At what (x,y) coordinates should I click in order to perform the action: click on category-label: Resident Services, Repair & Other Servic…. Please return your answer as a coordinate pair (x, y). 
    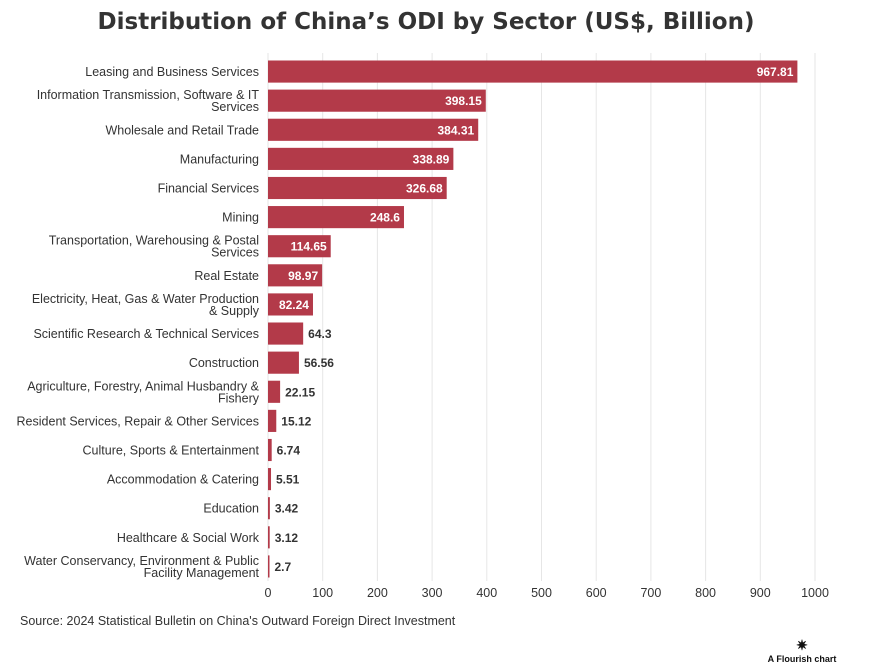
    Looking at the image, I should click on (138, 421).